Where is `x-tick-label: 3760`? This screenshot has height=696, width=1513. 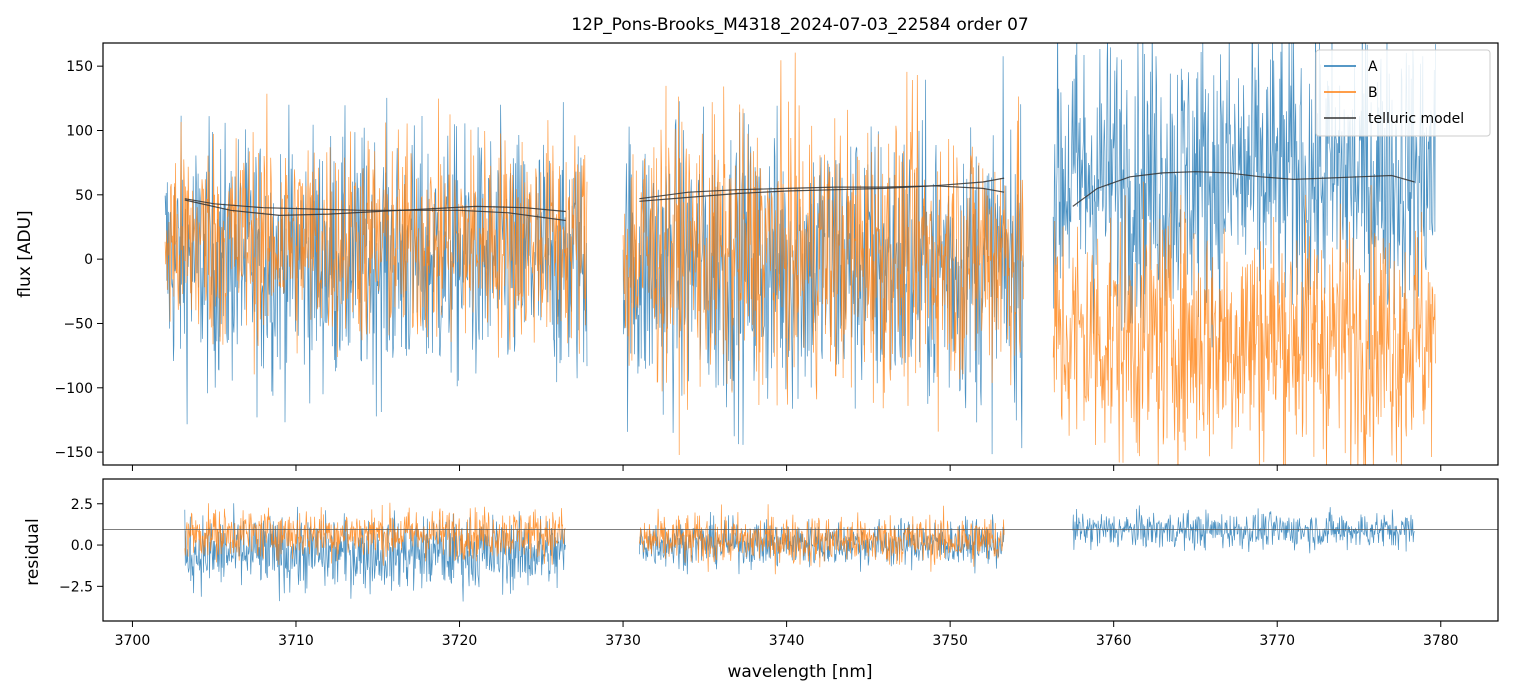
x-tick-label: 3760 is located at coordinates (1114, 641).